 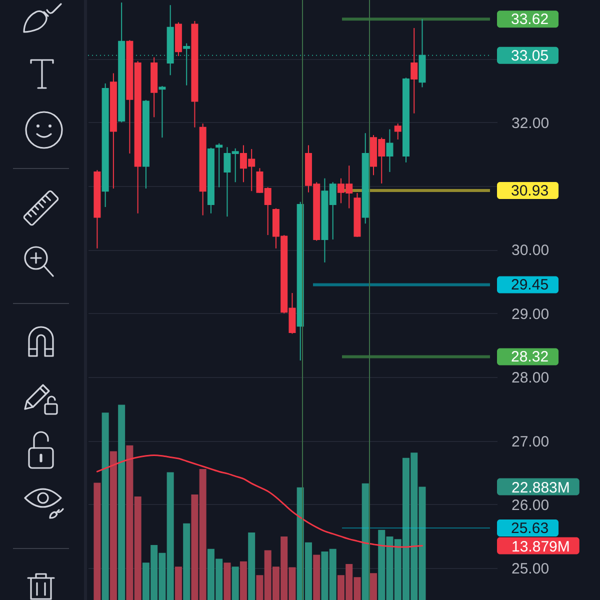 What do you see at coordinates (530, 191) in the screenshot?
I see `ref-line-label: 30.93` at bounding box center [530, 191].